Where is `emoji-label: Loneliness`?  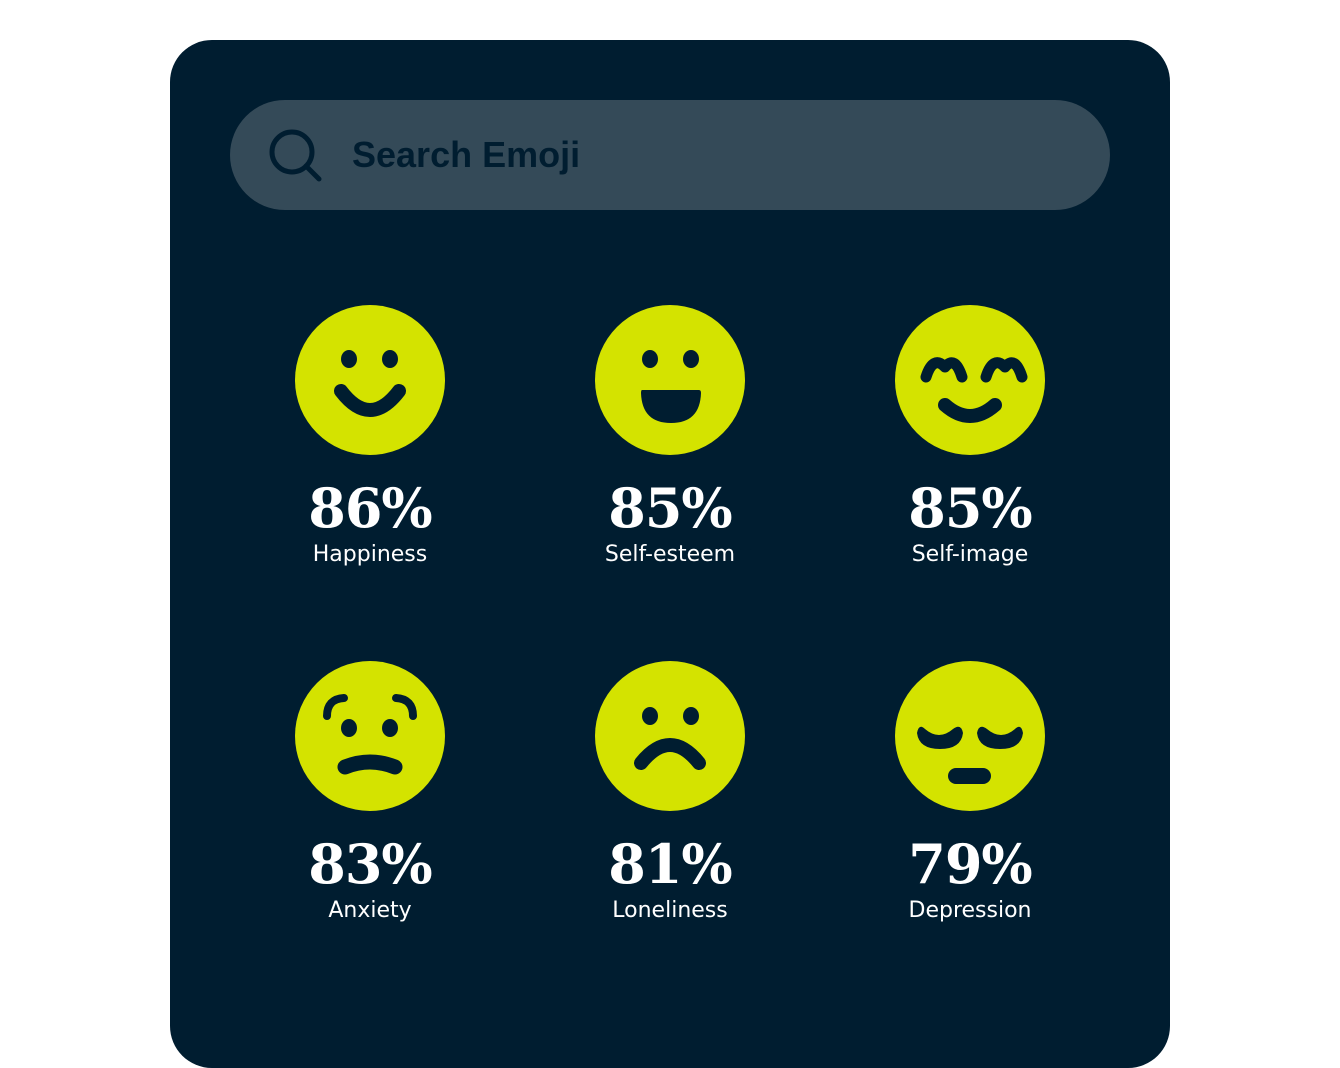 emoji-label: Loneliness is located at coordinates (670, 910).